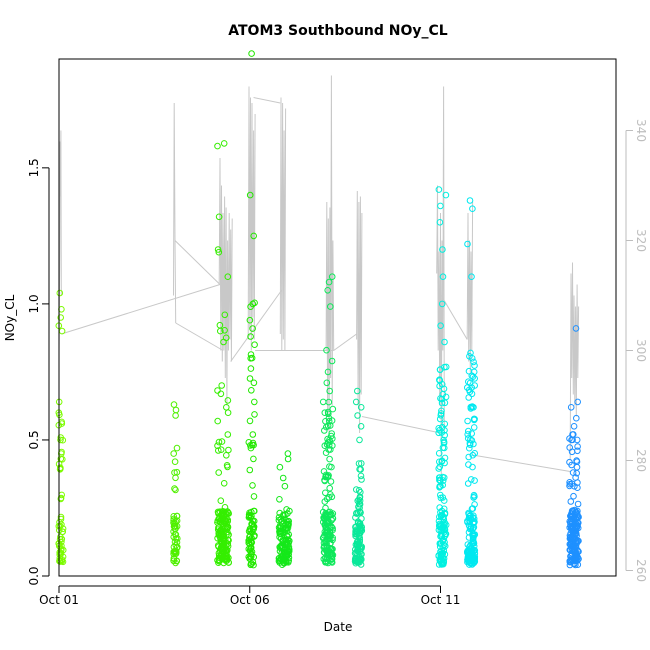 The width and height of the screenshot is (650, 650). What do you see at coordinates (641, 460) in the screenshot?
I see `right-tick-label: 280` at bounding box center [641, 460].